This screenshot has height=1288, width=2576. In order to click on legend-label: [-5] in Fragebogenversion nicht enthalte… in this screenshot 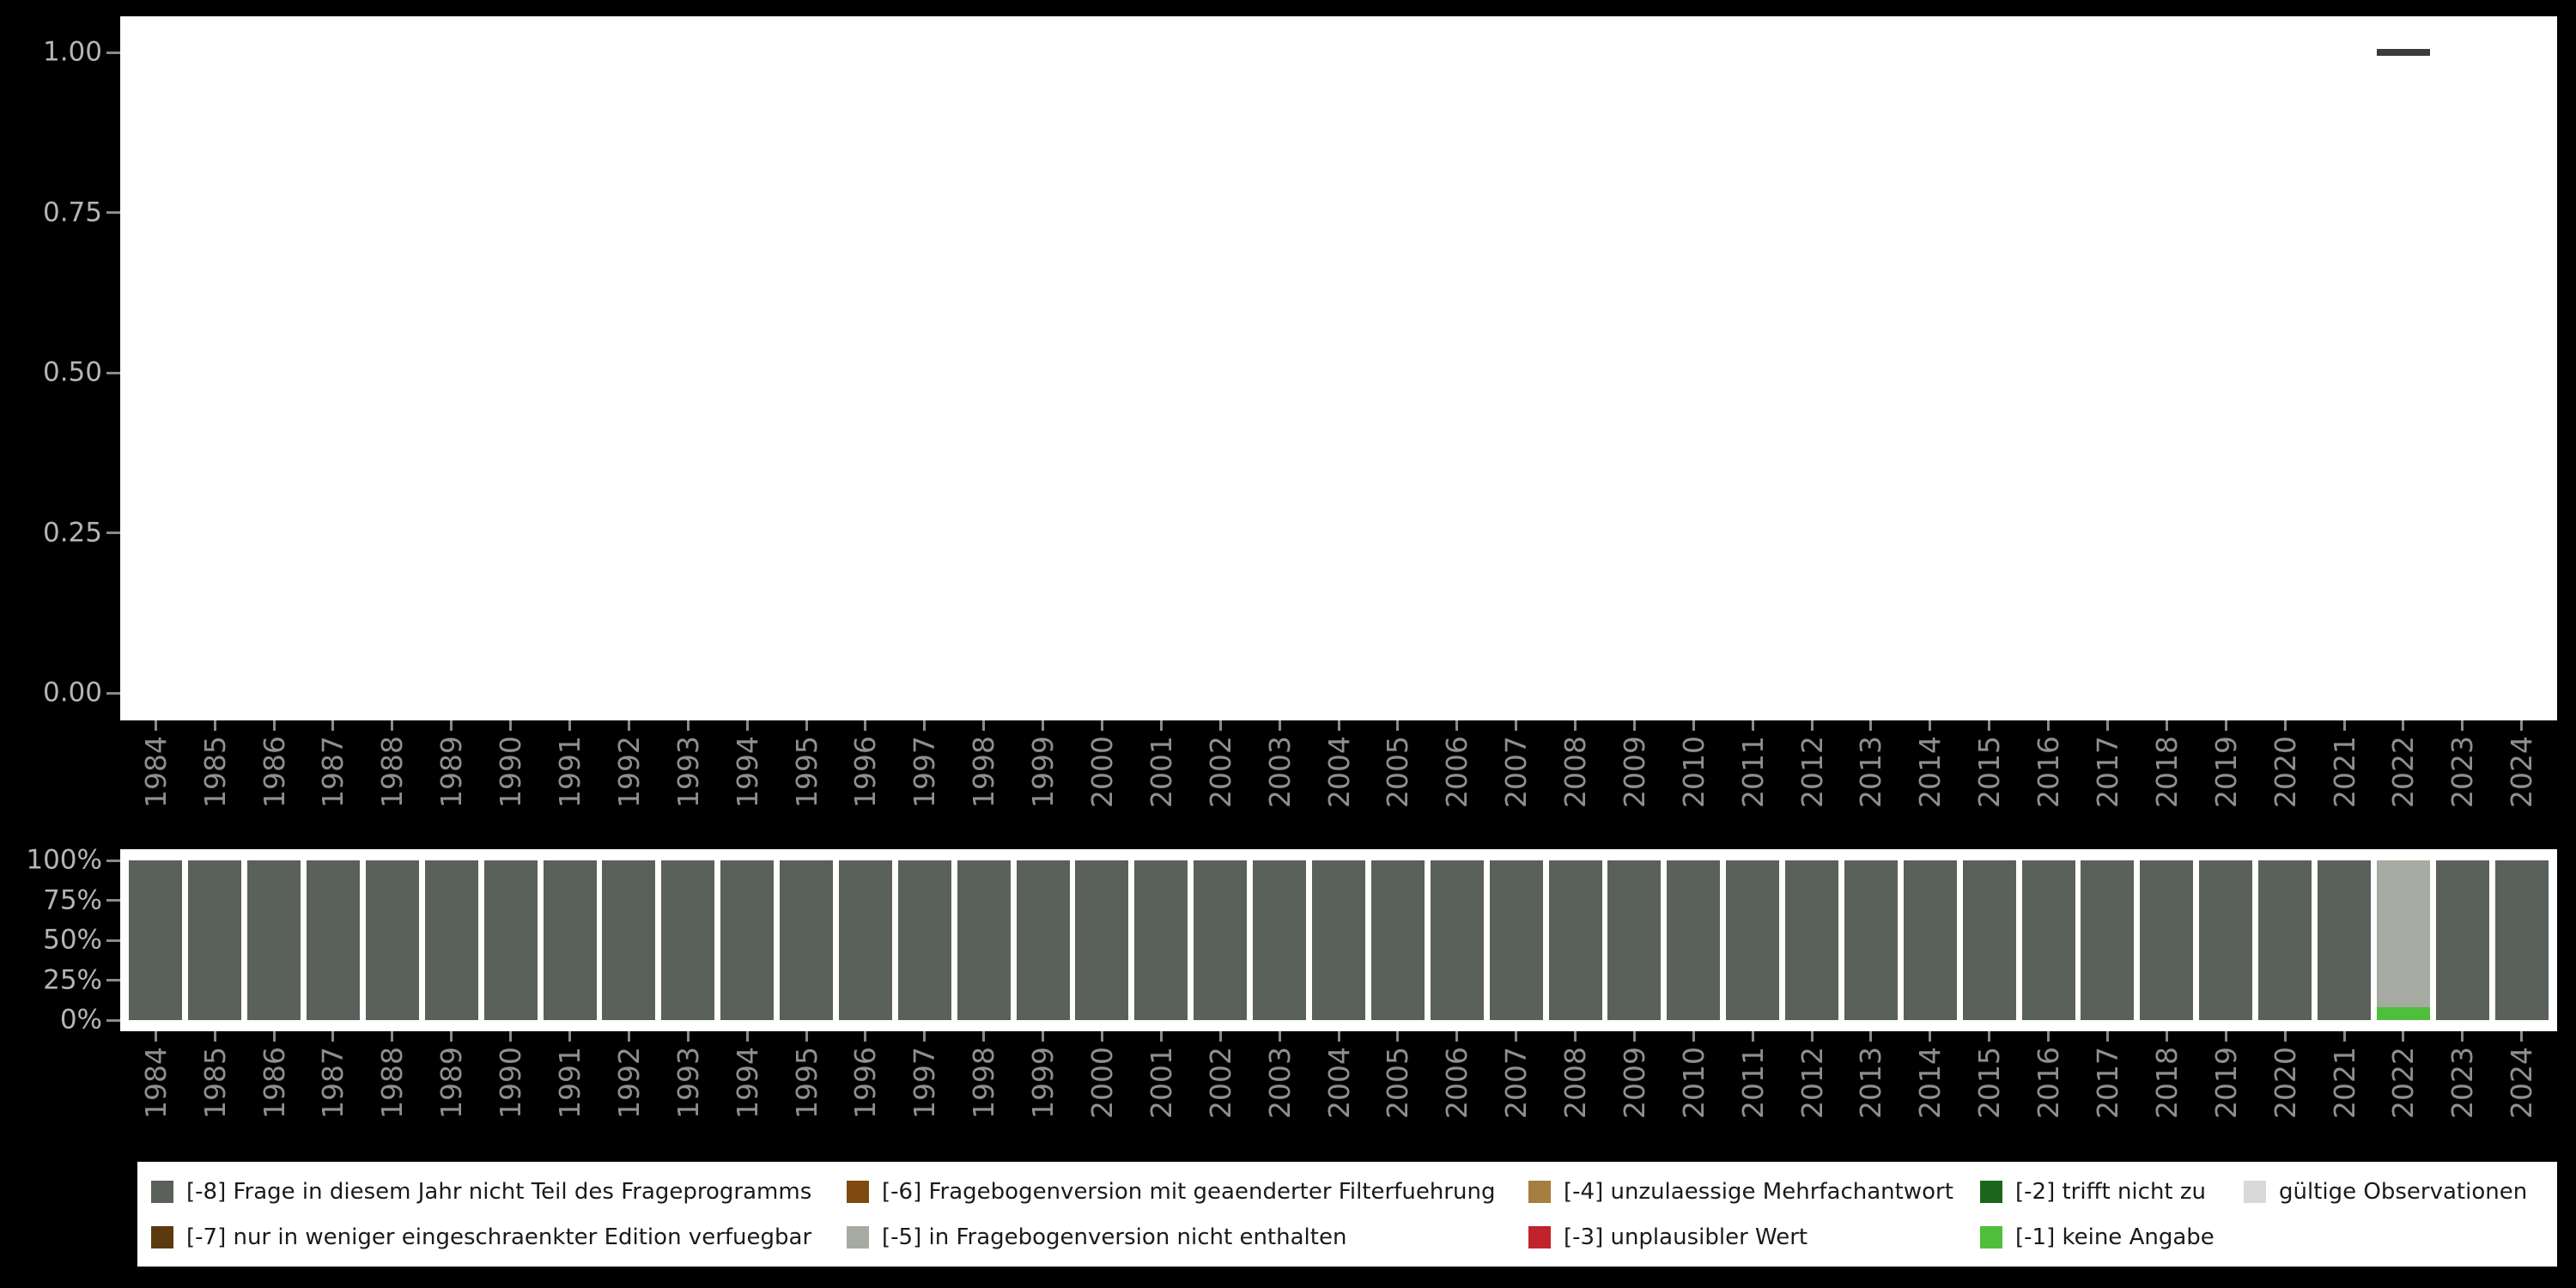, I will do `click(1114, 1237)`.